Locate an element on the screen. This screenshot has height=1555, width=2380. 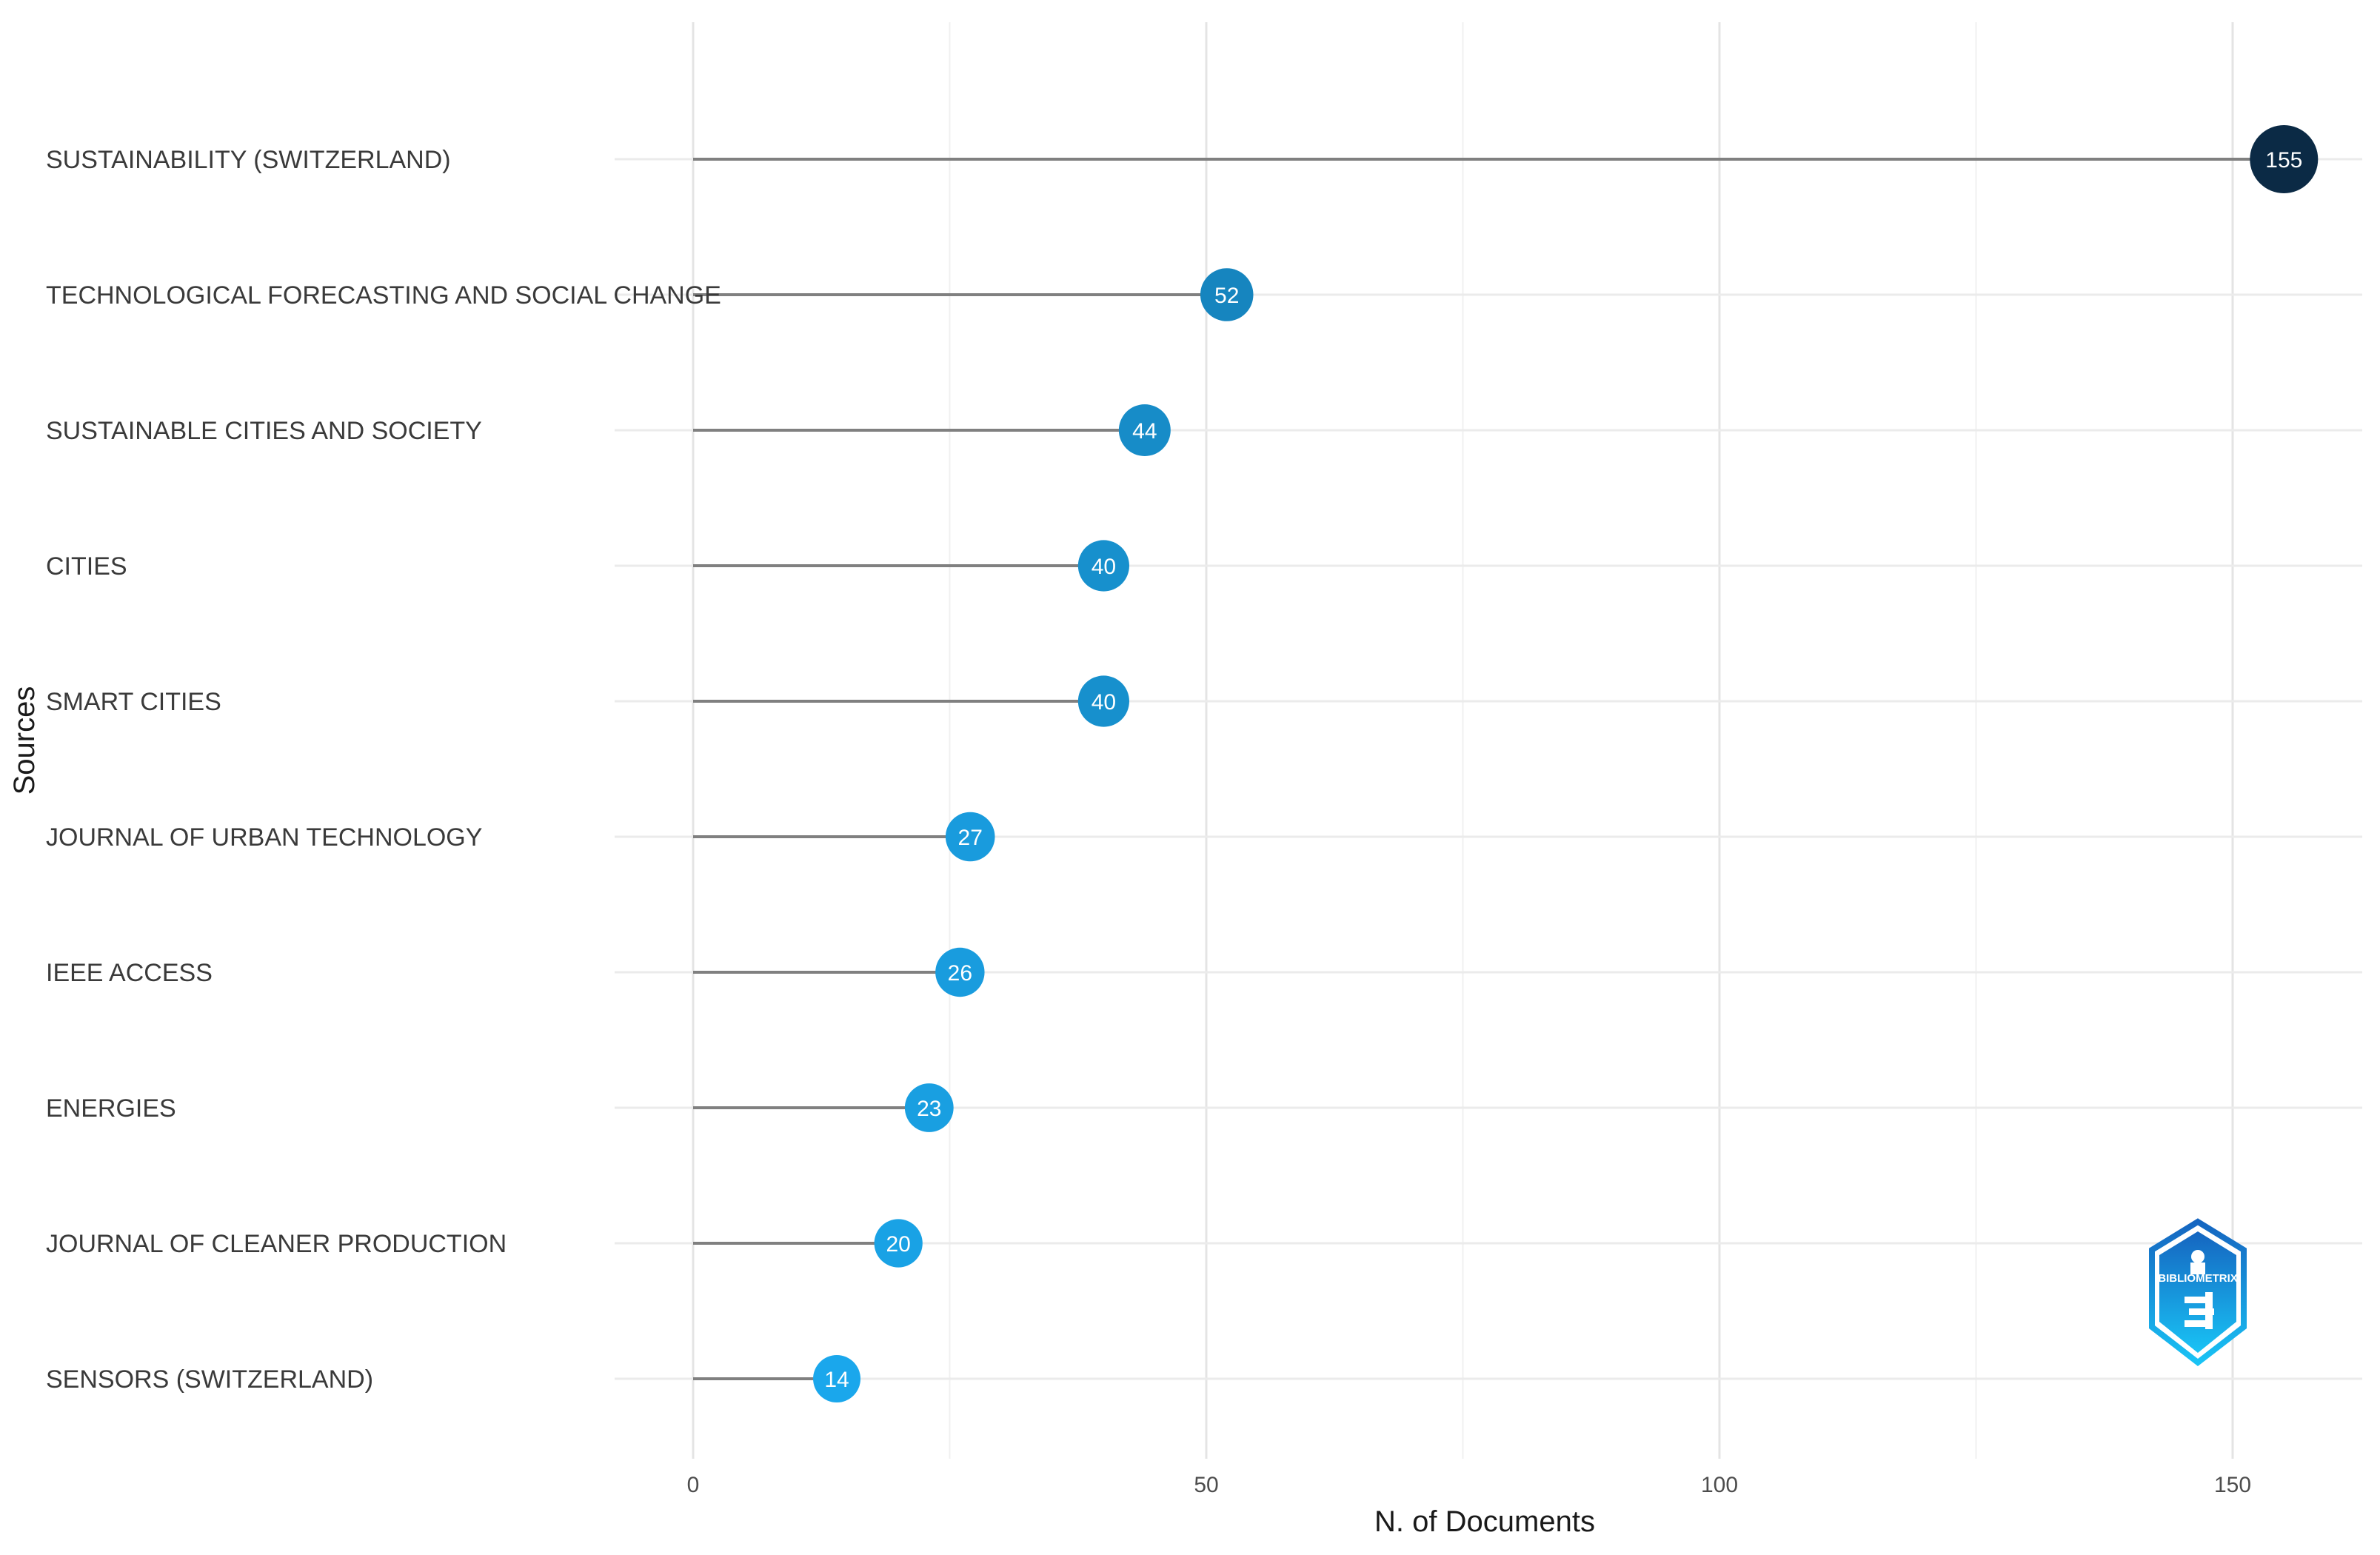
category-label: SENSORS (SWITZERLAND) is located at coordinates (210, 1379).